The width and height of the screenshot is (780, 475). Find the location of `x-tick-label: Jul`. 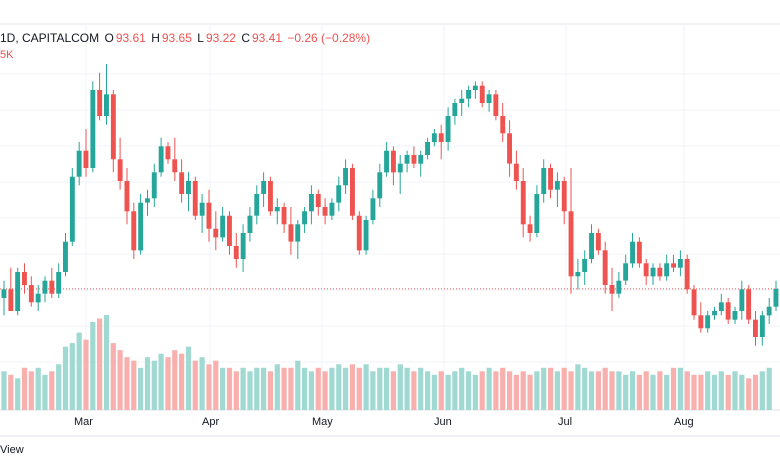

x-tick-label: Jul is located at coordinates (565, 422).